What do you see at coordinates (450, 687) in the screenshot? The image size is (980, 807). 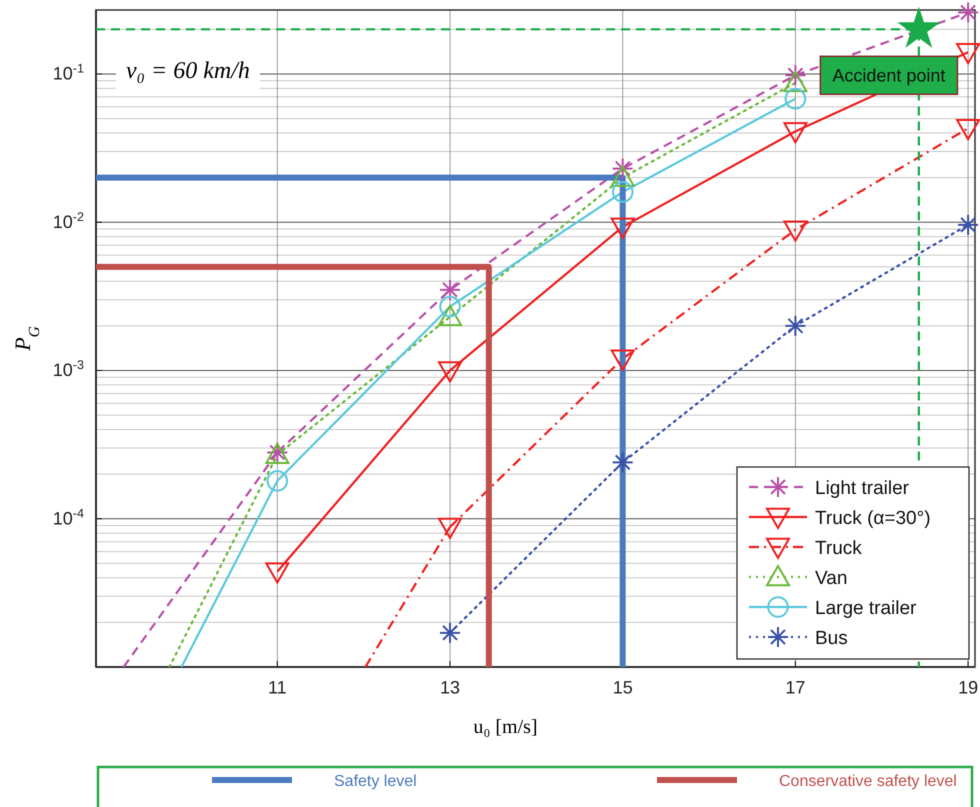 I see `x-tick-label: 13` at bounding box center [450, 687].